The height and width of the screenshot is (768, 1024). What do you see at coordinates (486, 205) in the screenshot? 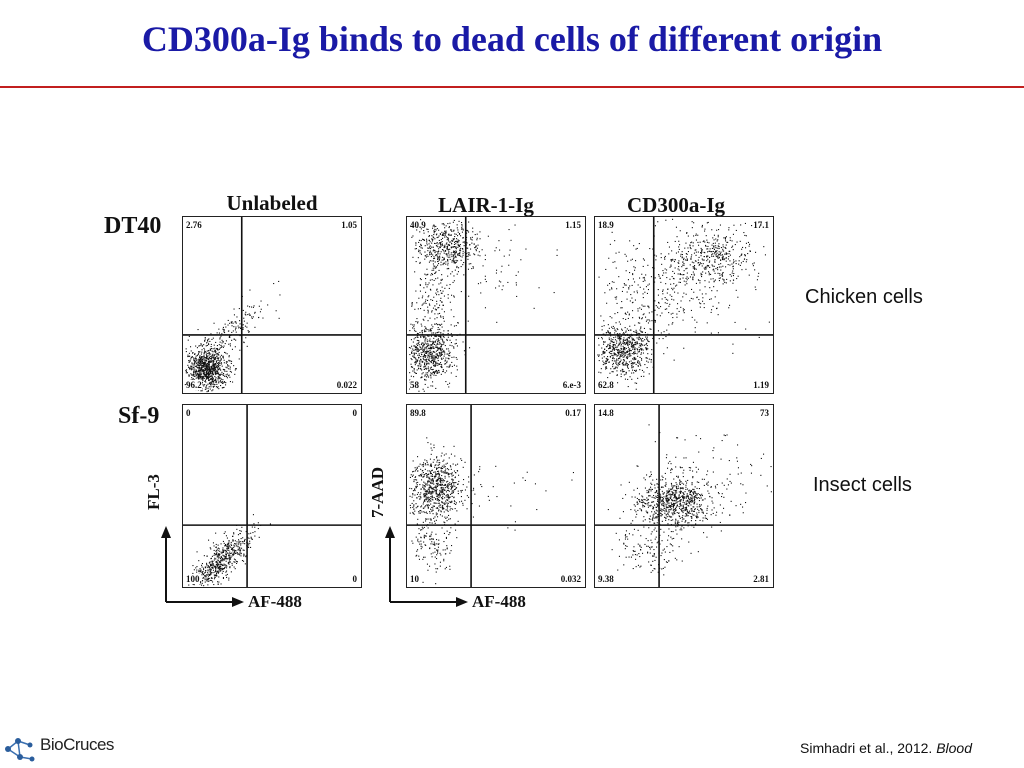
I see `column-header-lair1: LAIR-1-Ig` at bounding box center [486, 205].